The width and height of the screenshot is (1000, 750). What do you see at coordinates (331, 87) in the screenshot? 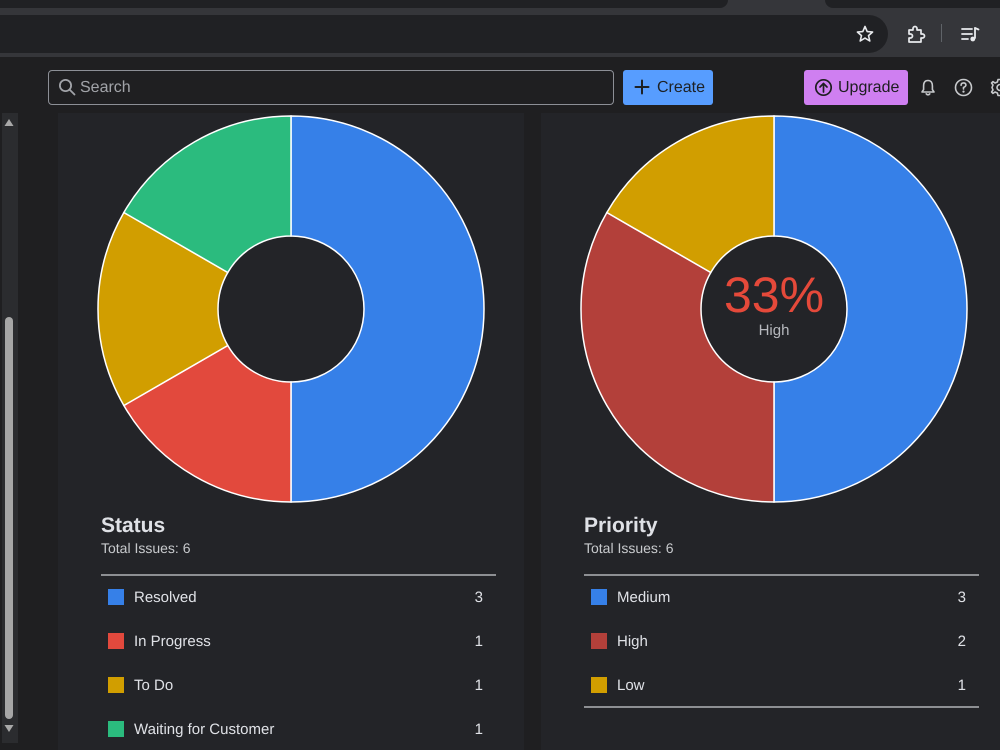
I see `search-field: Search` at bounding box center [331, 87].